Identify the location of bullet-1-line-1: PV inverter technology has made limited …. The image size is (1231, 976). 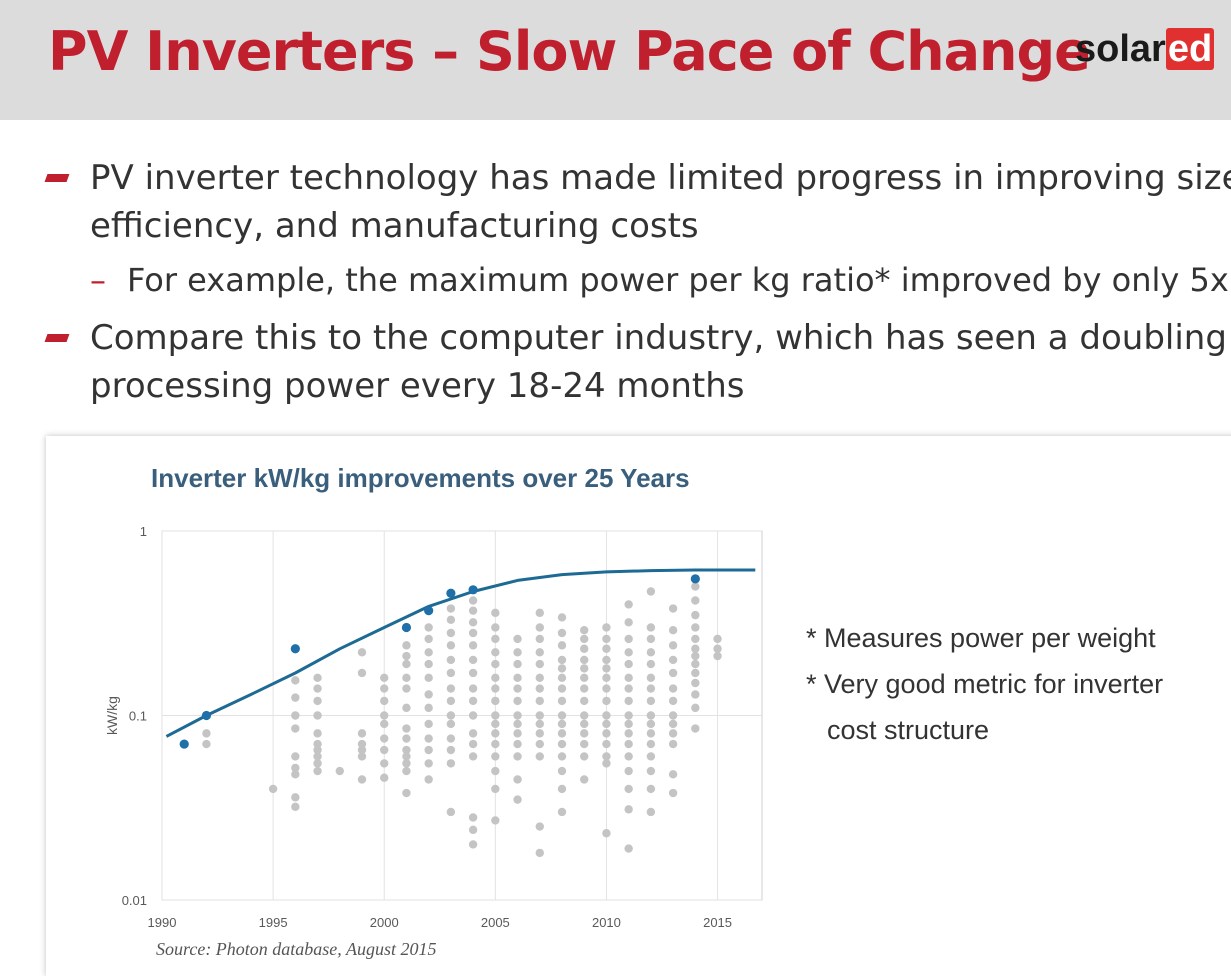
(660, 178).